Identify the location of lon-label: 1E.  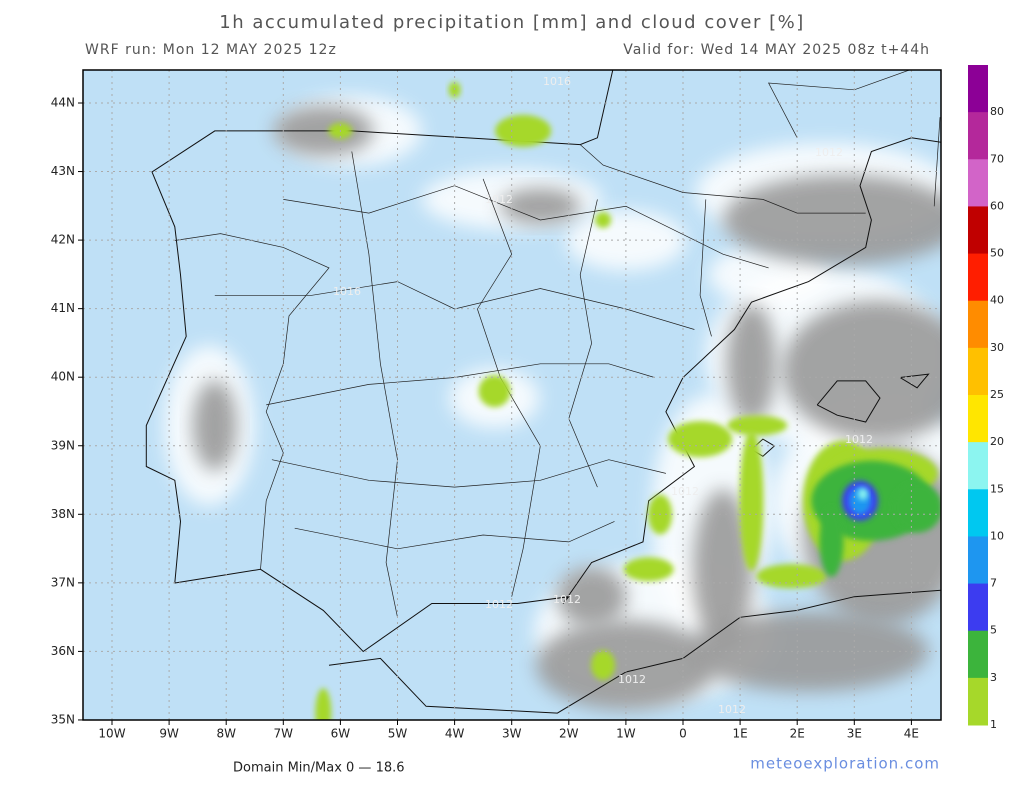
(739, 734).